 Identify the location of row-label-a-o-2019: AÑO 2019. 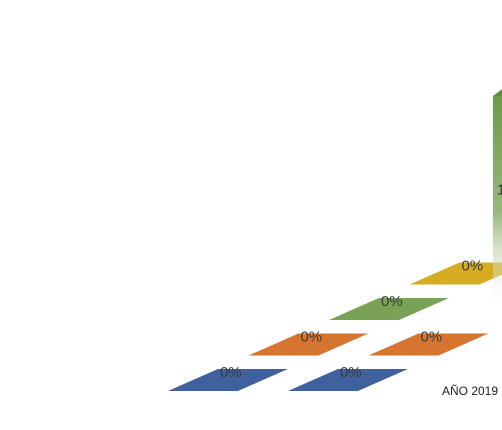
(470, 391).